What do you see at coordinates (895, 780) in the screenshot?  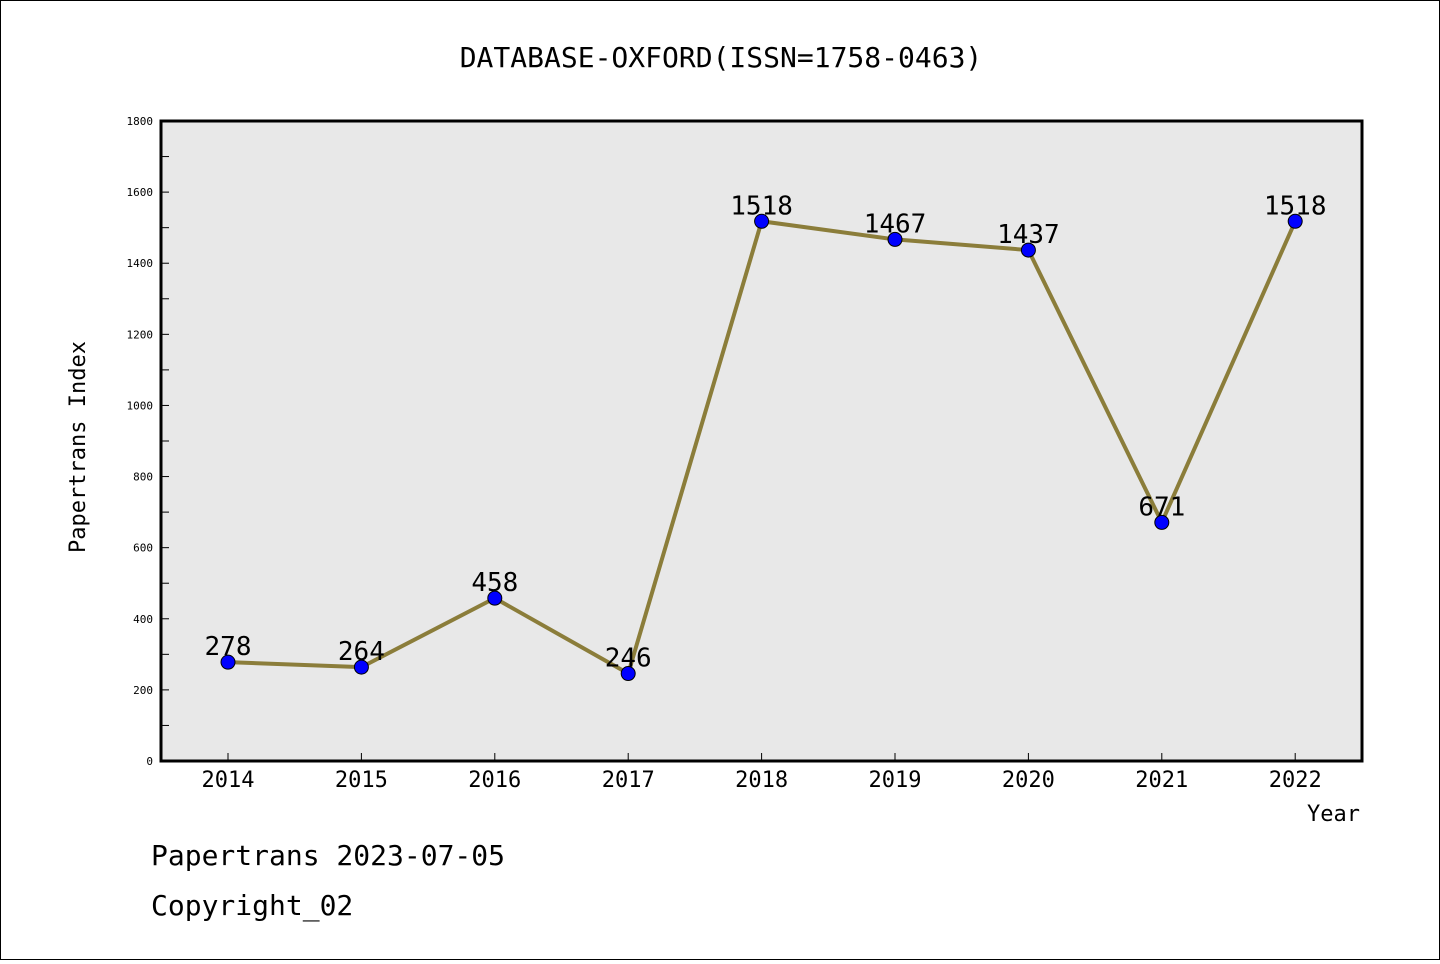 I see `x-tick-label: 2019` at bounding box center [895, 780].